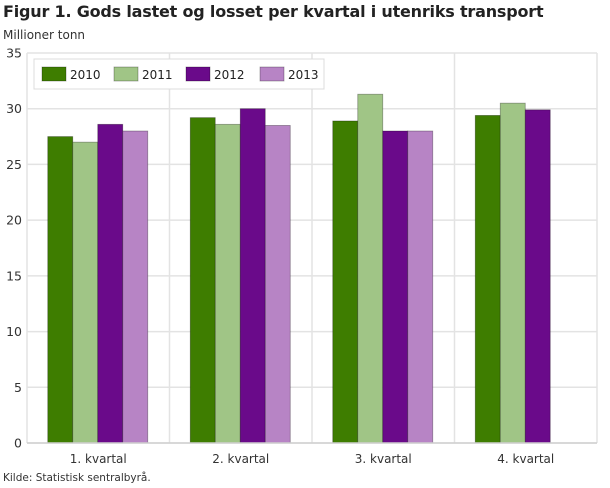  I want to click on source-note: Kilde: Statistisk sentralbyrå., so click(77, 478).